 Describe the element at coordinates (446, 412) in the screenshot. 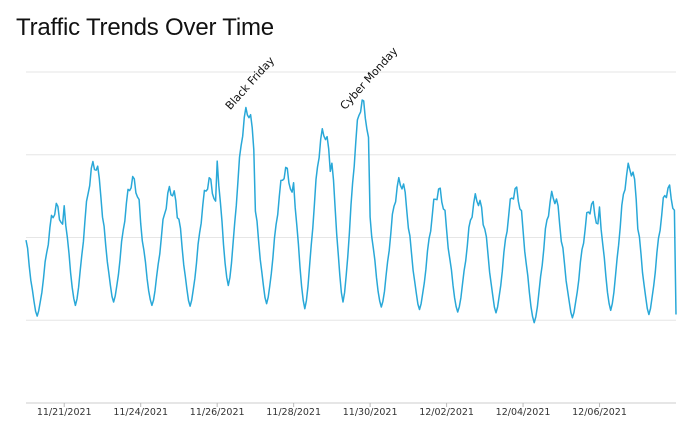

I see `x-tick-label: 12/02/2021` at that location.